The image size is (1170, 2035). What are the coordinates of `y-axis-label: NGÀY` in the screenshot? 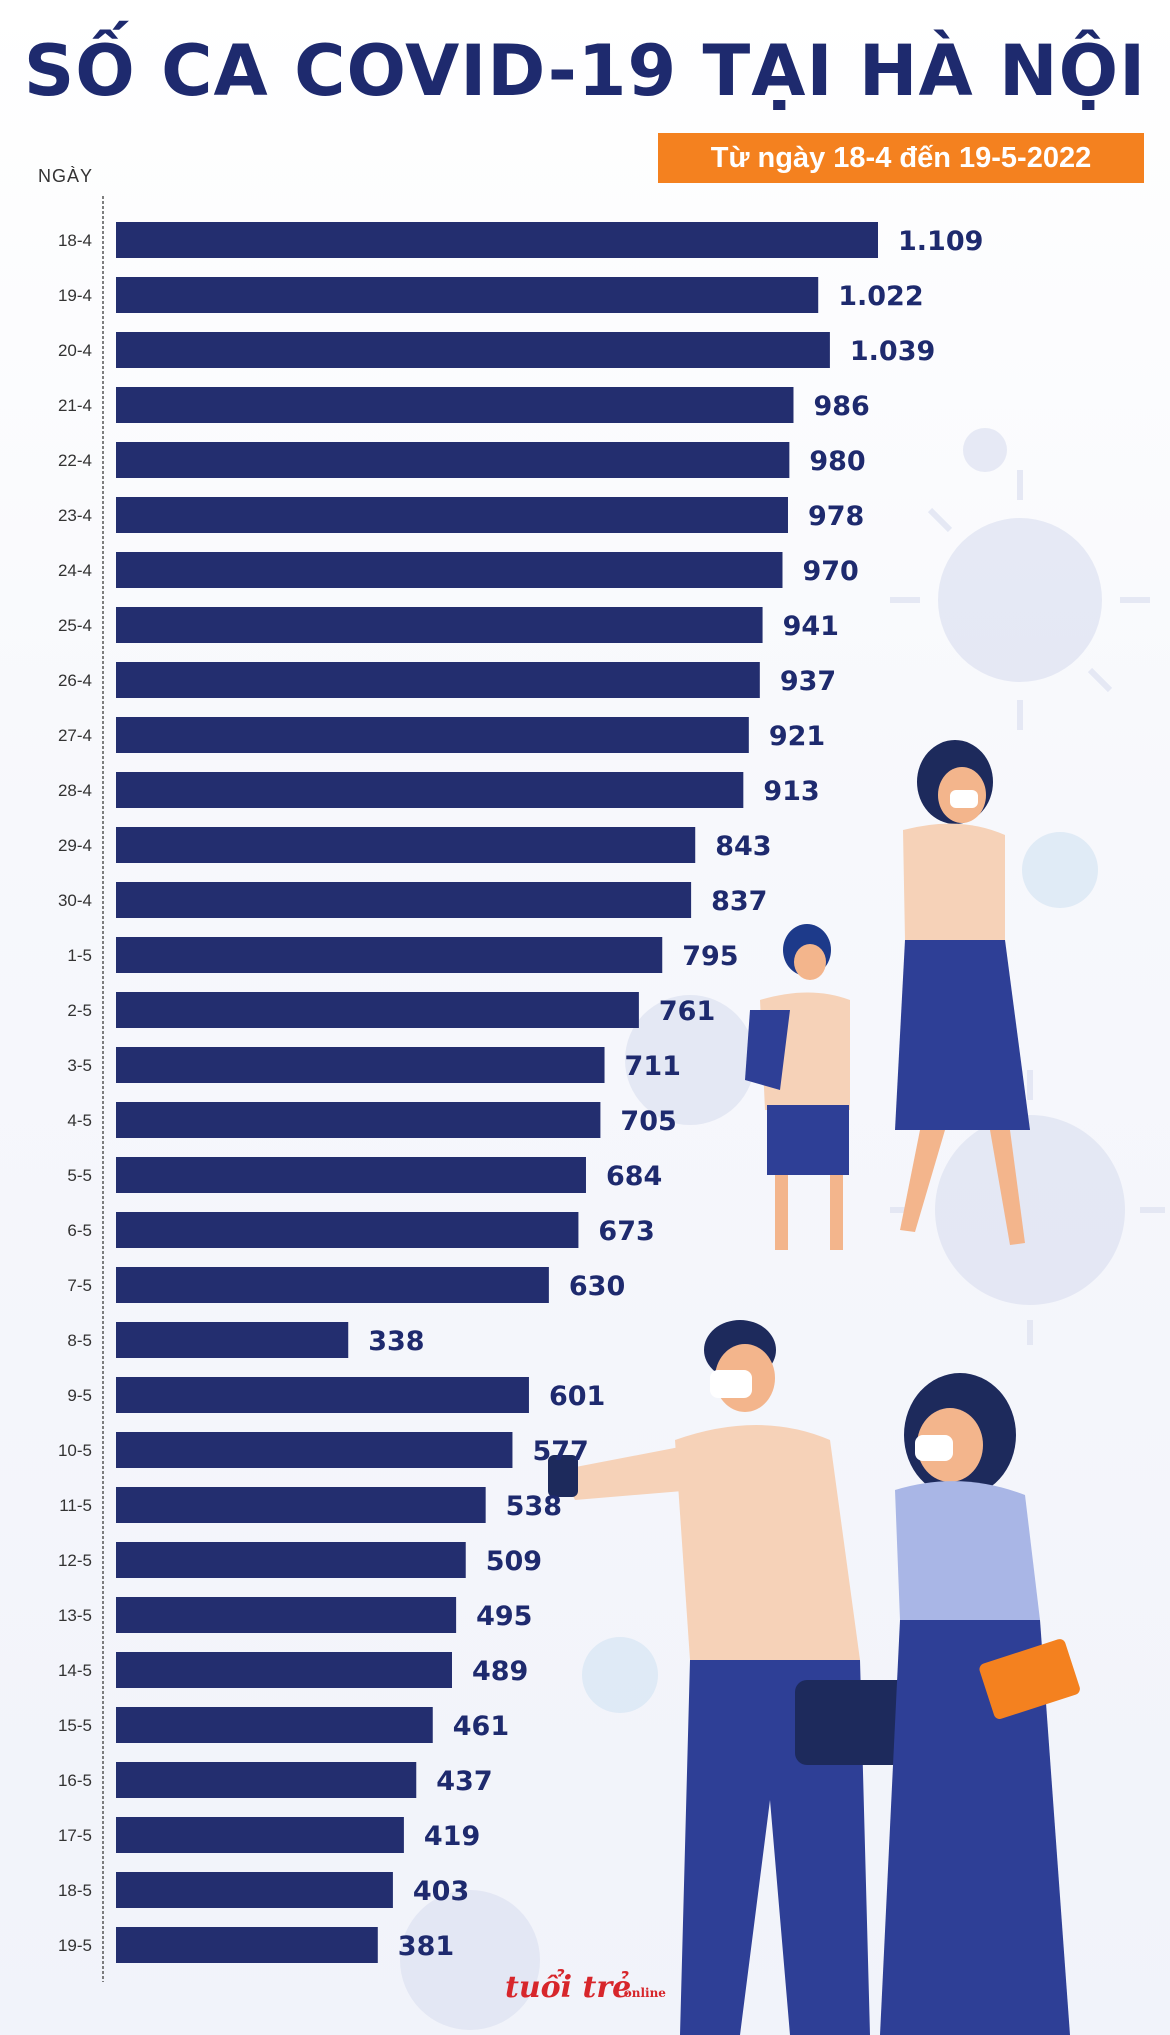 It's located at (66, 176).